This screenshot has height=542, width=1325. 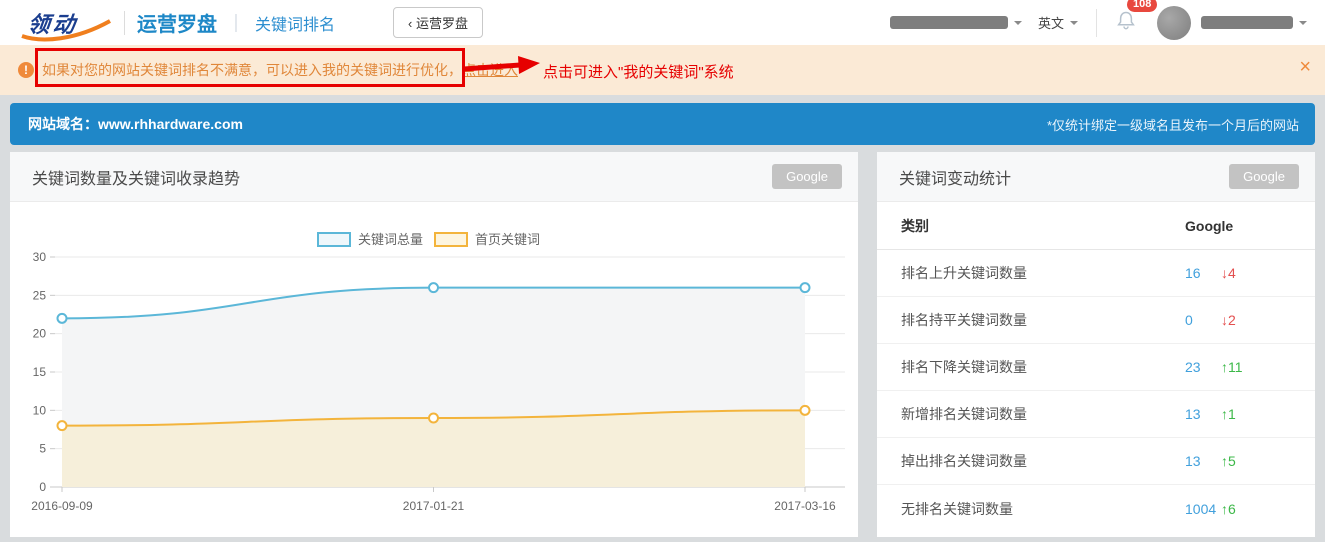 I want to click on header-separator, so click(x=124, y=22).